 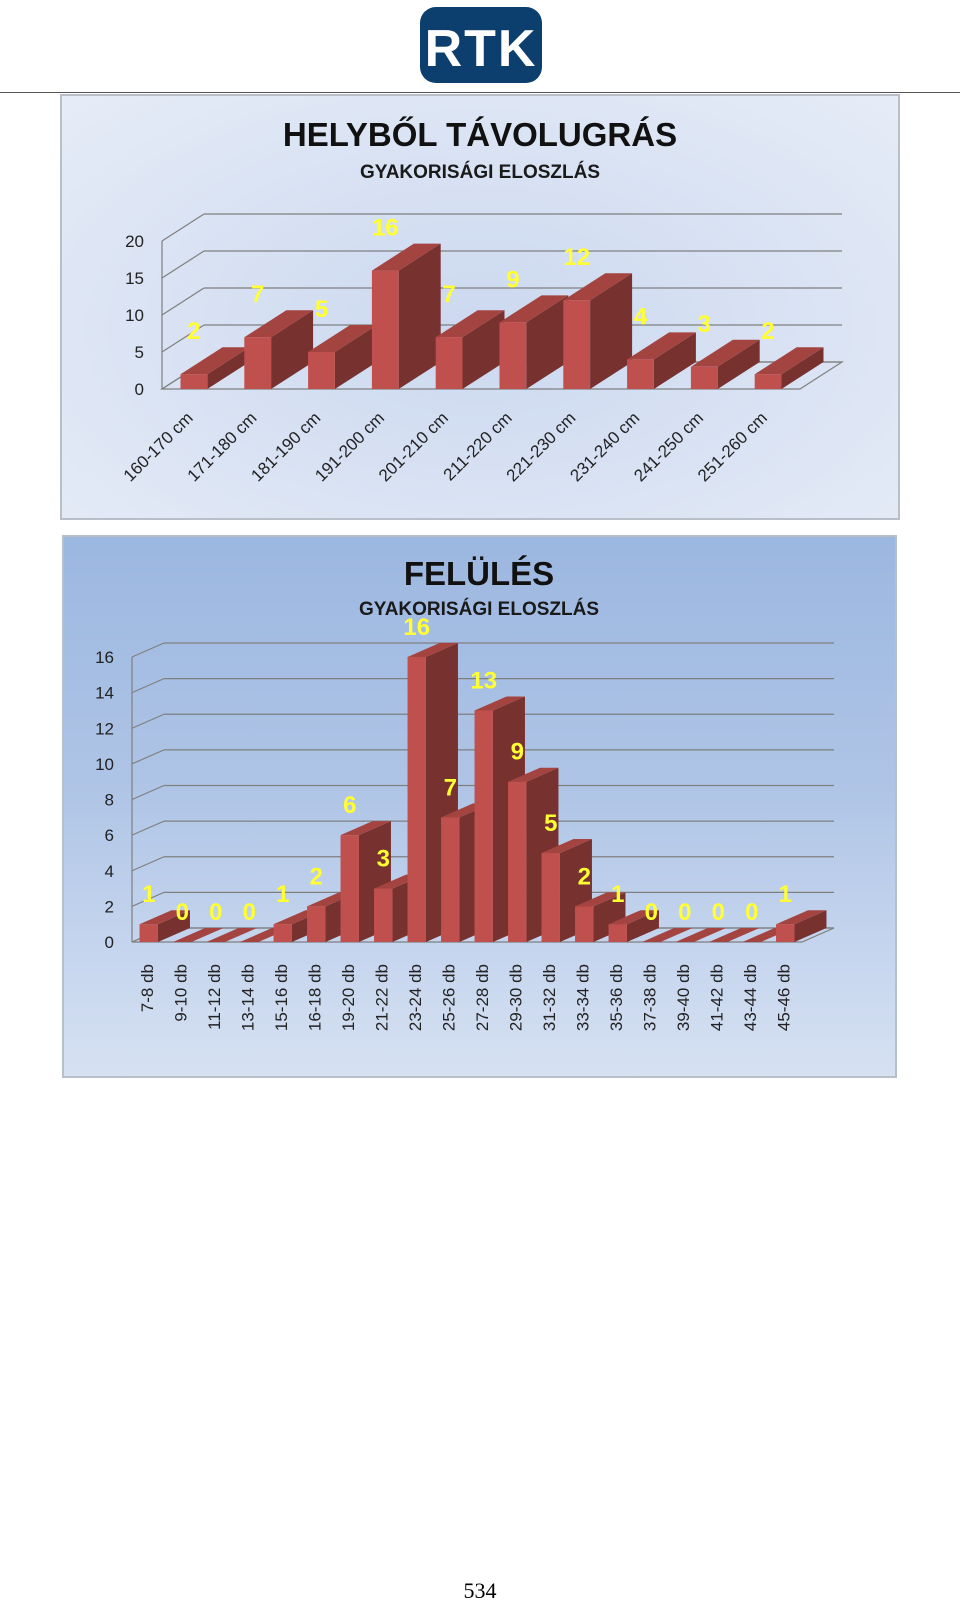 What do you see at coordinates (479, 609) in the screenshot?
I see `chart2-subtitle: GYAKORISÁGI ELOSZLÁS` at bounding box center [479, 609].